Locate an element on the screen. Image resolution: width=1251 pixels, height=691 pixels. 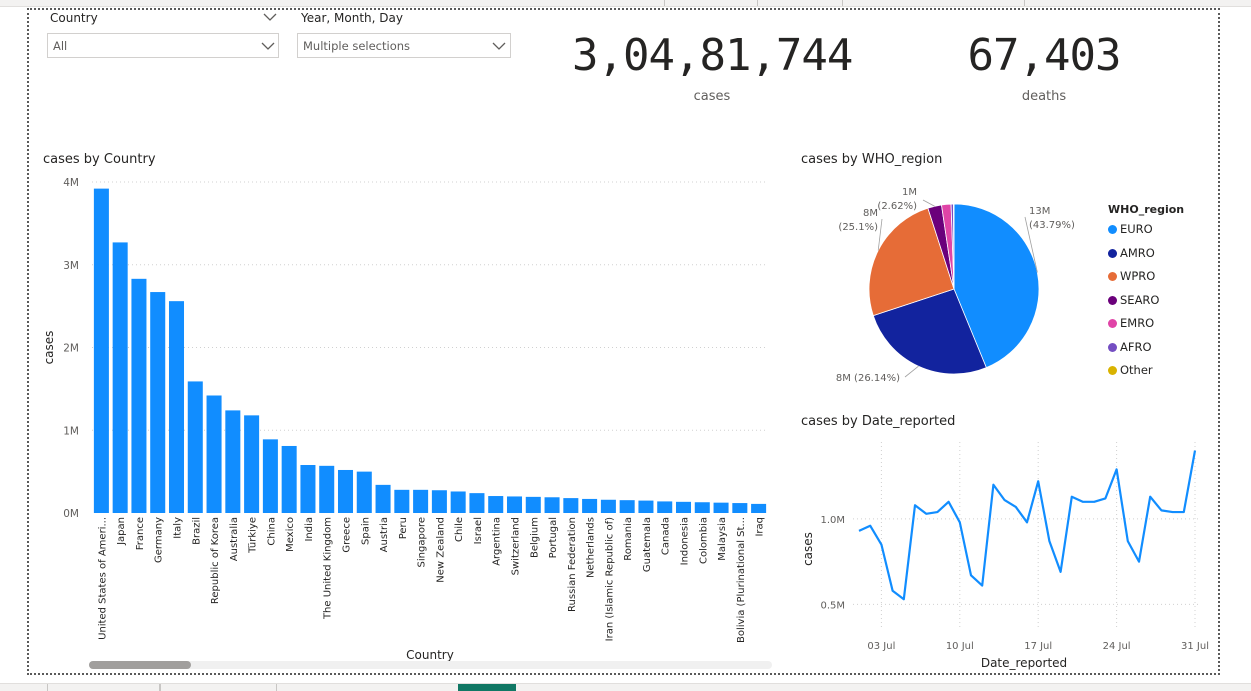
legend-item-label: SEARO is located at coordinates (1140, 299).